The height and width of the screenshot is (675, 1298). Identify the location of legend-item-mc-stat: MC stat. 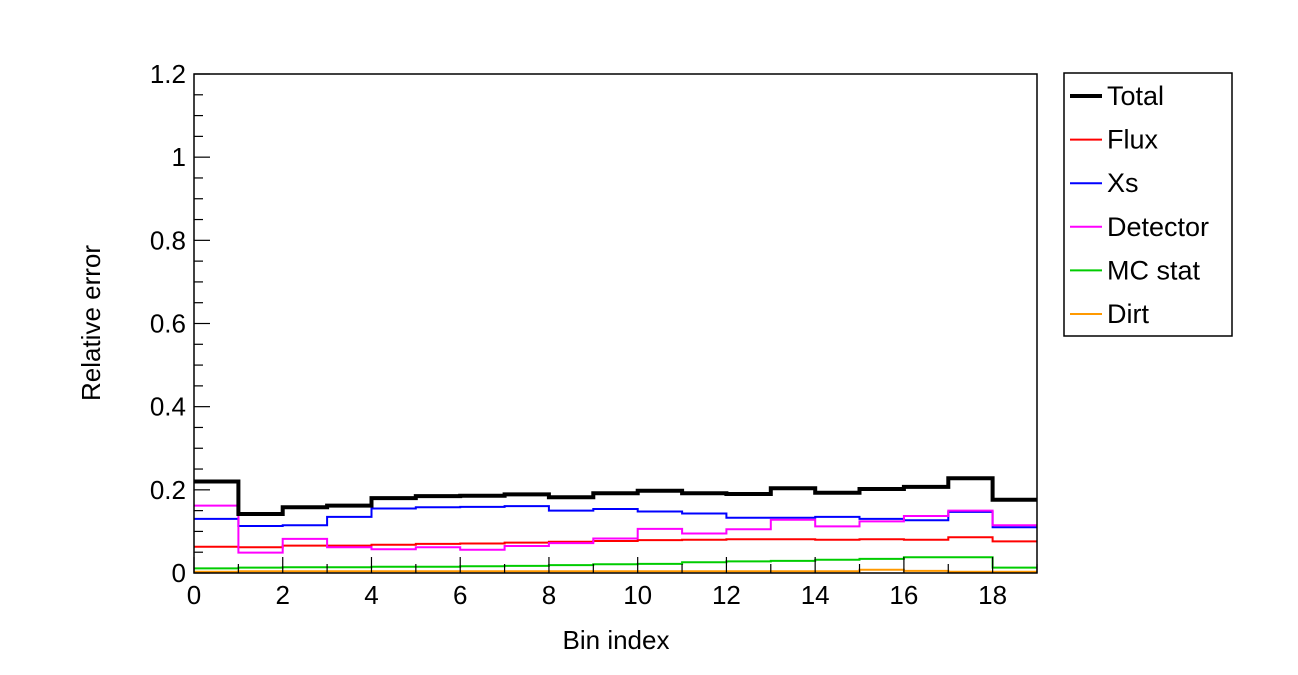
(1135, 270).